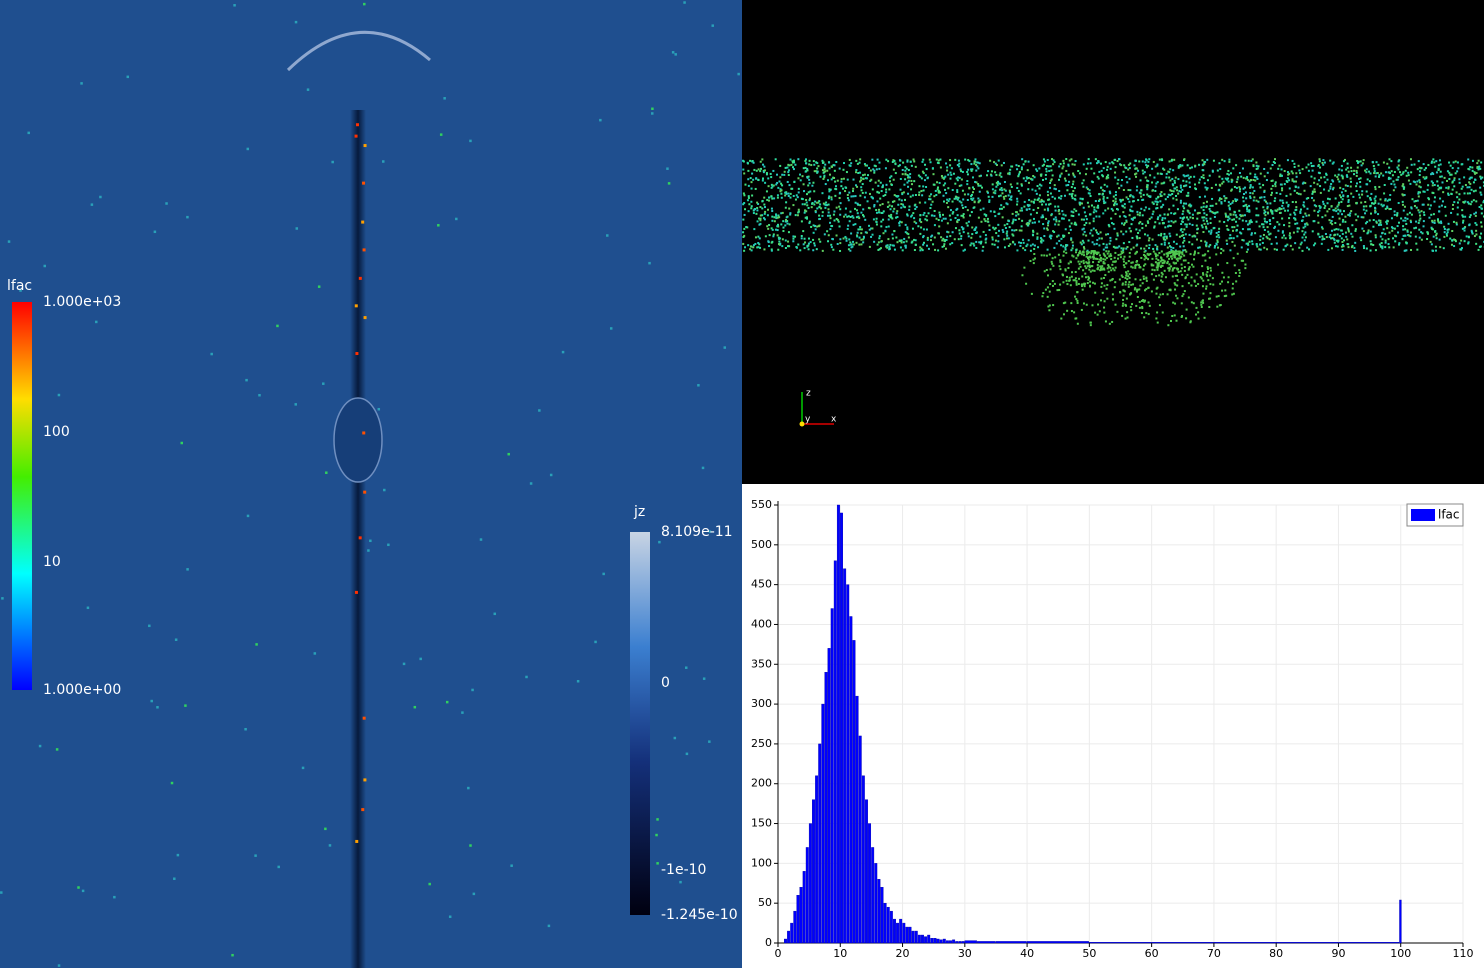 The height and width of the screenshot is (968, 1484). What do you see at coordinates (358, 51) in the screenshot?
I see `arc` at bounding box center [358, 51].